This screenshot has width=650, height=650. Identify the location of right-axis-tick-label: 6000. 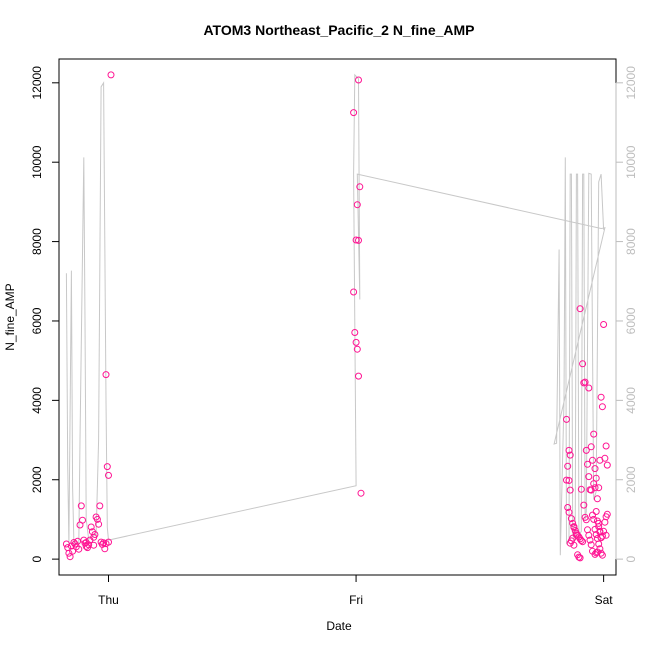
(631, 320).